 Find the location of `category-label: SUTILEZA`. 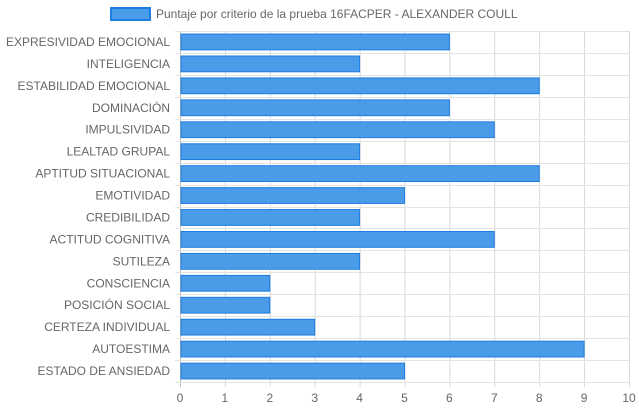

category-label: SUTILEZA is located at coordinates (141, 261).